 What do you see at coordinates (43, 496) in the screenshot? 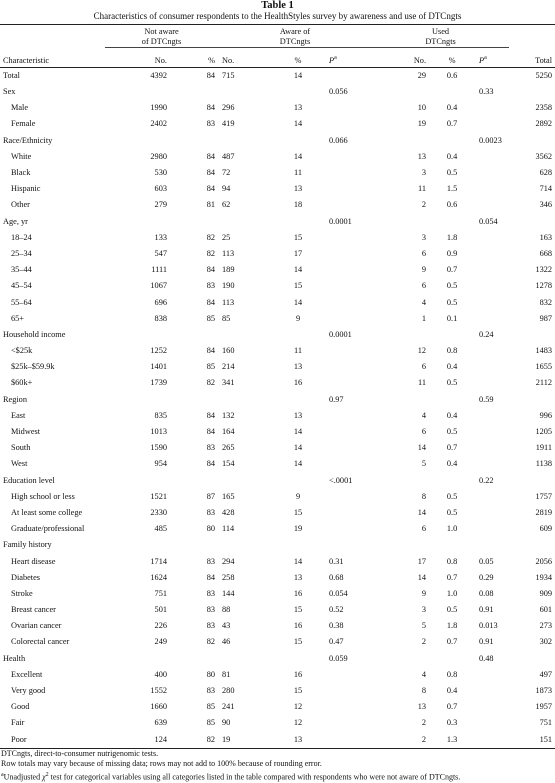
I see `cell-characteristic: High school or less` at bounding box center [43, 496].